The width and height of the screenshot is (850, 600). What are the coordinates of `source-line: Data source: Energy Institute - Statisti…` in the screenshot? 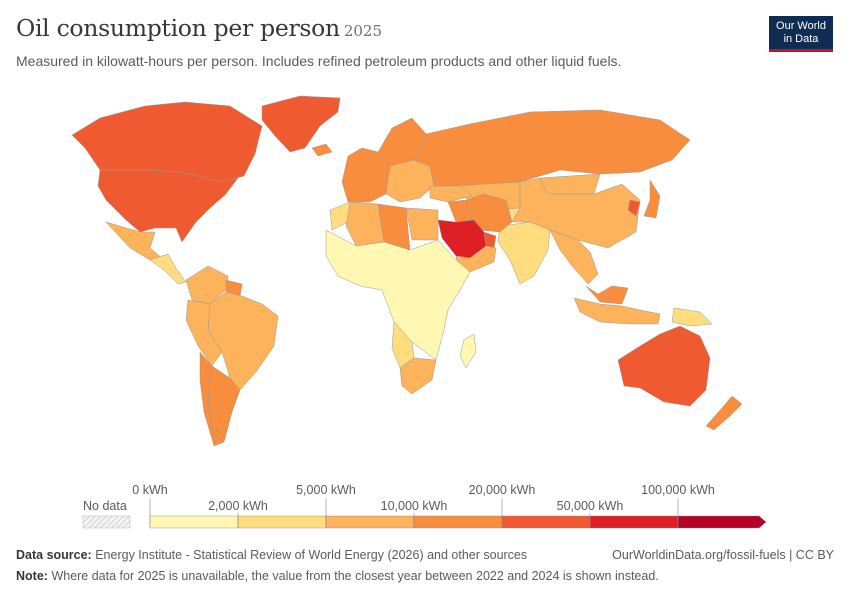 It's located at (425, 558).